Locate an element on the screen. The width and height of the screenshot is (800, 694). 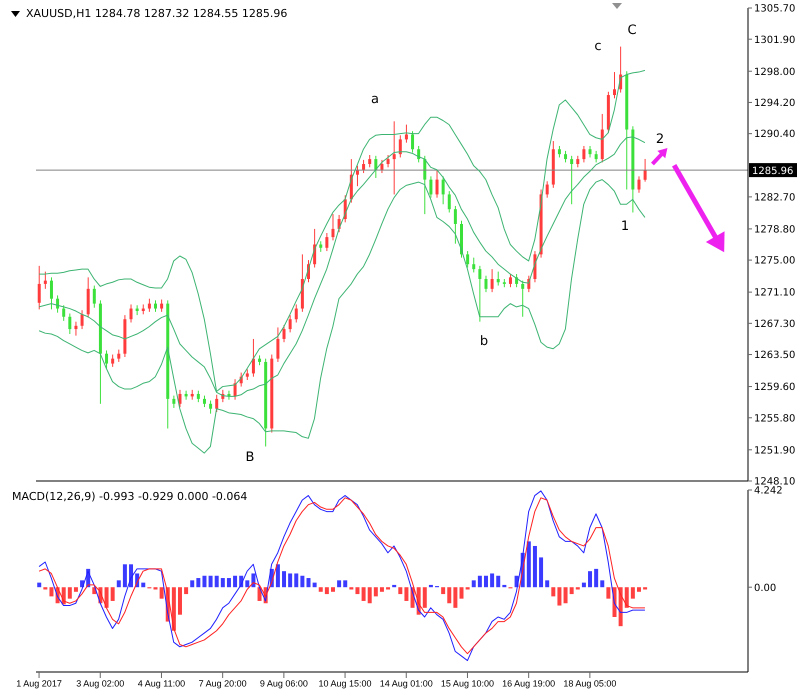
x-tick-label: 14 Aug 01:00 is located at coordinates (406, 683).